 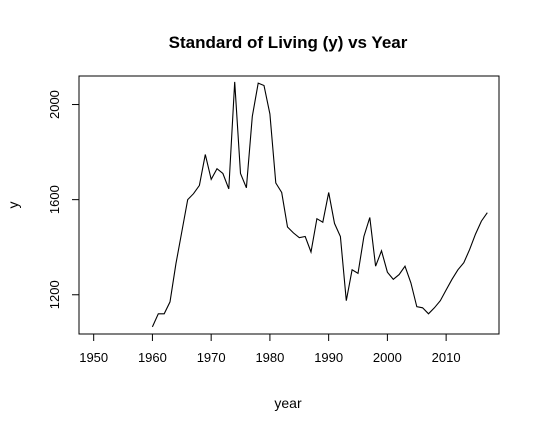 What do you see at coordinates (270, 349) in the screenshot?
I see `x-axis: 1950 1960 1970 1980 1990 2000 2010` at bounding box center [270, 349].